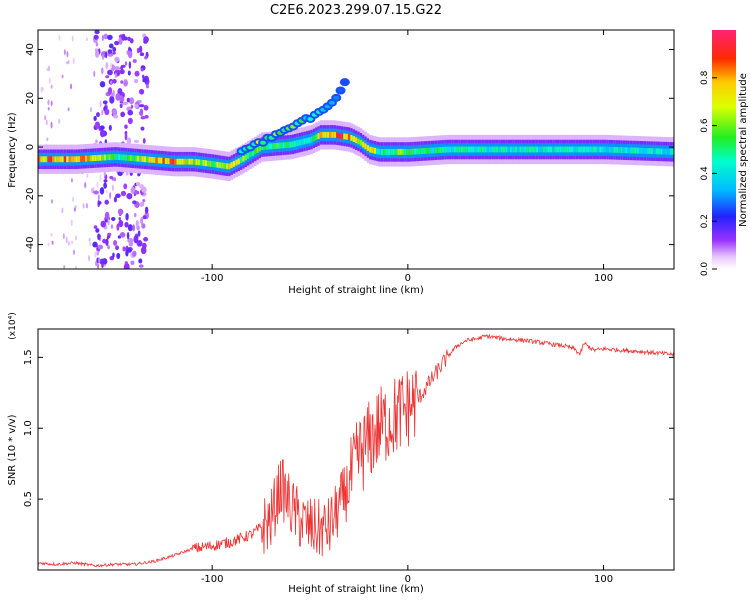 The height and width of the screenshot is (600, 750). What do you see at coordinates (705, 173) in the screenshot?
I see `colorbar-tick-label: 0.4` at bounding box center [705, 173].